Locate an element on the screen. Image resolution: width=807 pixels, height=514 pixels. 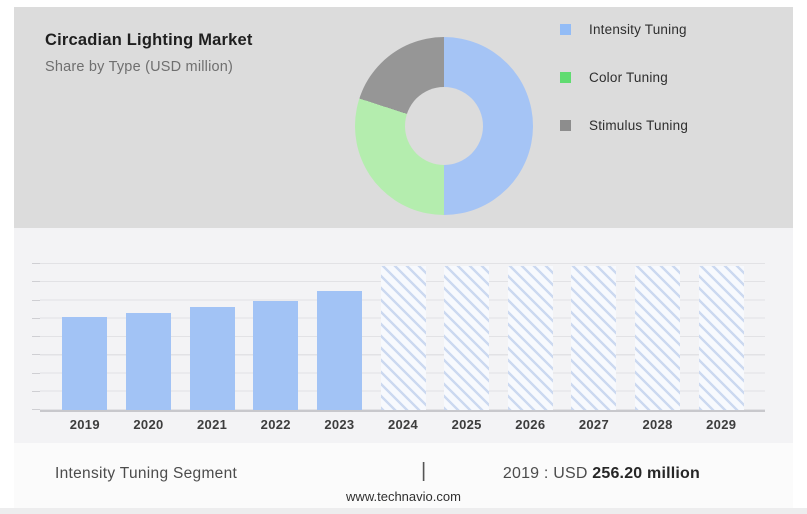
bar-slot-2020 is located at coordinates (149, 336).